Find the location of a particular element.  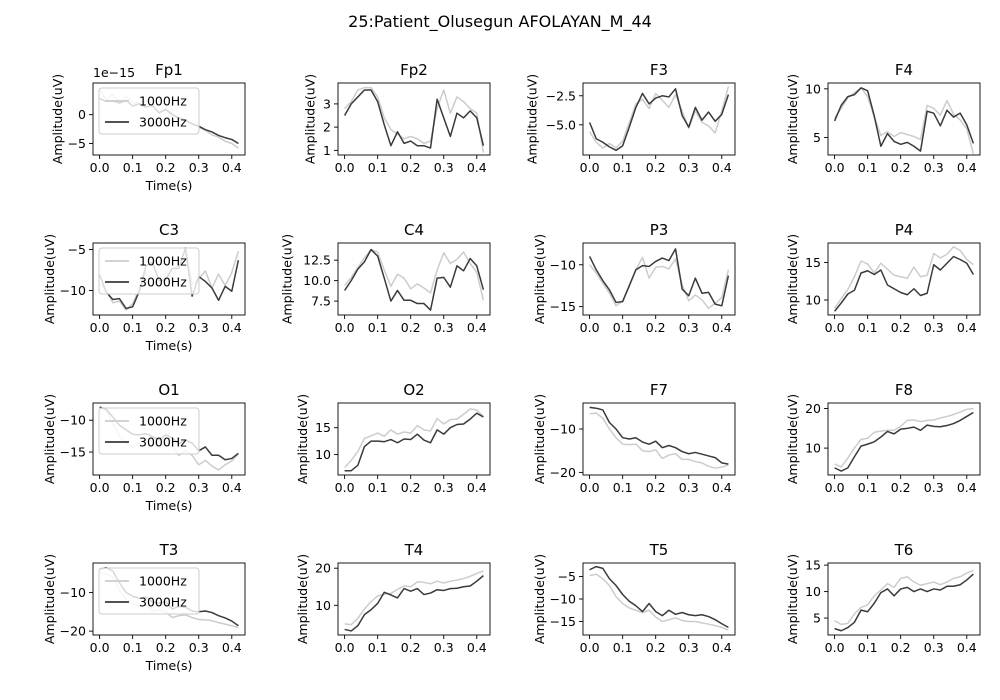

subplot-o2: O2 0.0 0.1 0.2 0.3 0.4 10 15 Amplitude(uV) is located at coordinates (393, 438).